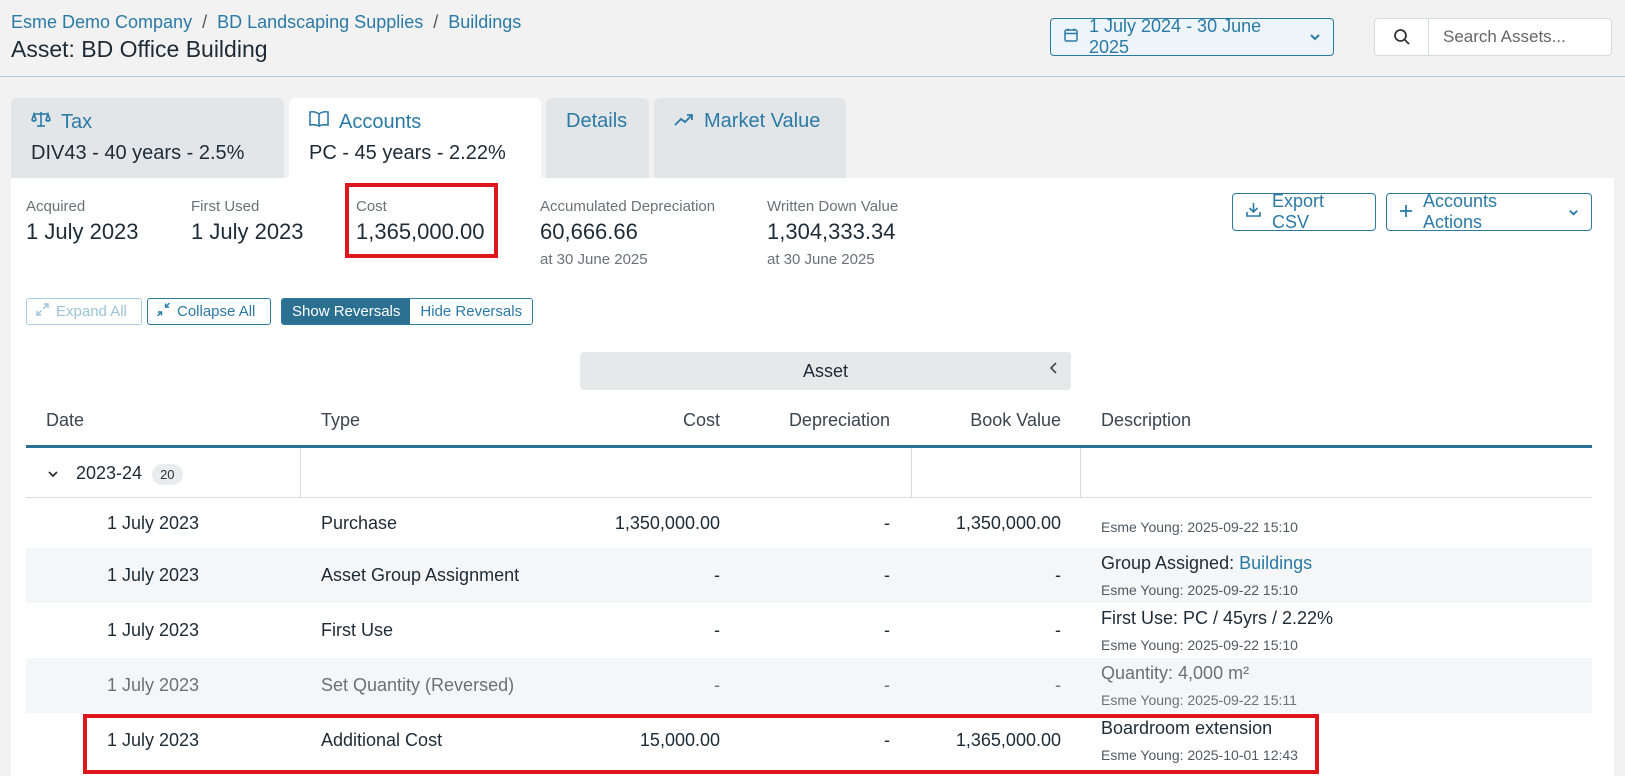 Image resolution: width=1625 pixels, height=776 pixels. I want to click on row-type: Set Quantity (Reversed), so click(418, 685).